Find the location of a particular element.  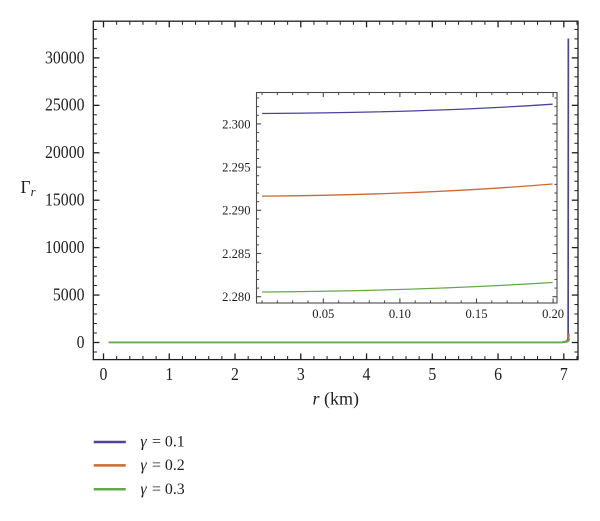

svg-text: 0.10 is located at coordinates (400, 314).